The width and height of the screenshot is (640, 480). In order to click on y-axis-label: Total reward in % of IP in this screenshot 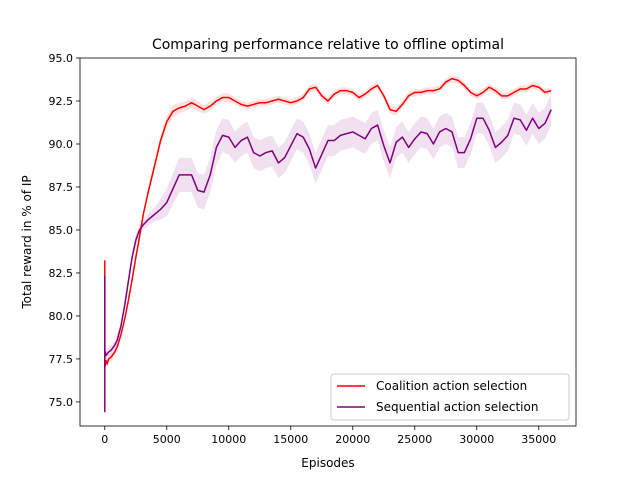, I will do `click(27, 242)`.